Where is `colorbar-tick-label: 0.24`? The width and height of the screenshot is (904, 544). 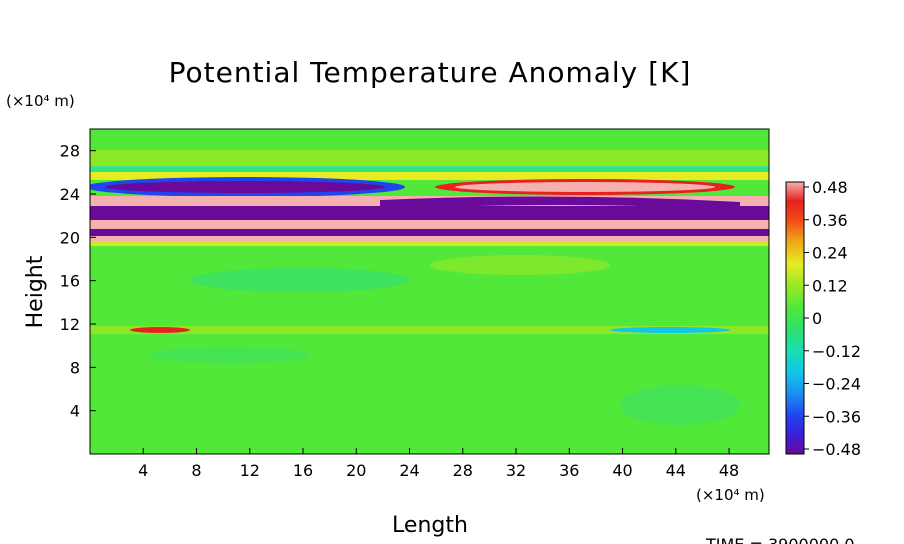
colorbar-tick-label: 0.24 is located at coordinates (830, 253).